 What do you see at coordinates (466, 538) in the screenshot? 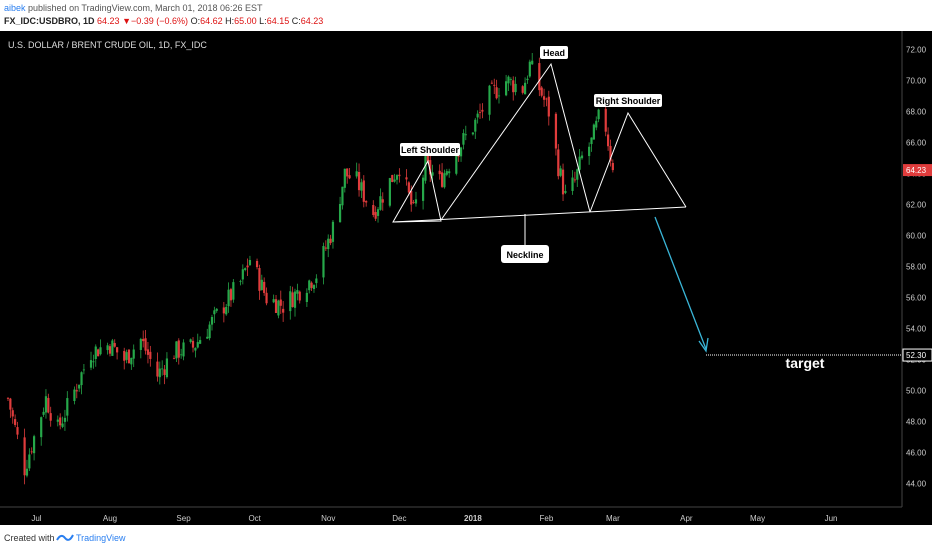
I see `chart-footer: Created with TradingView` at bounding box center [466, 538].